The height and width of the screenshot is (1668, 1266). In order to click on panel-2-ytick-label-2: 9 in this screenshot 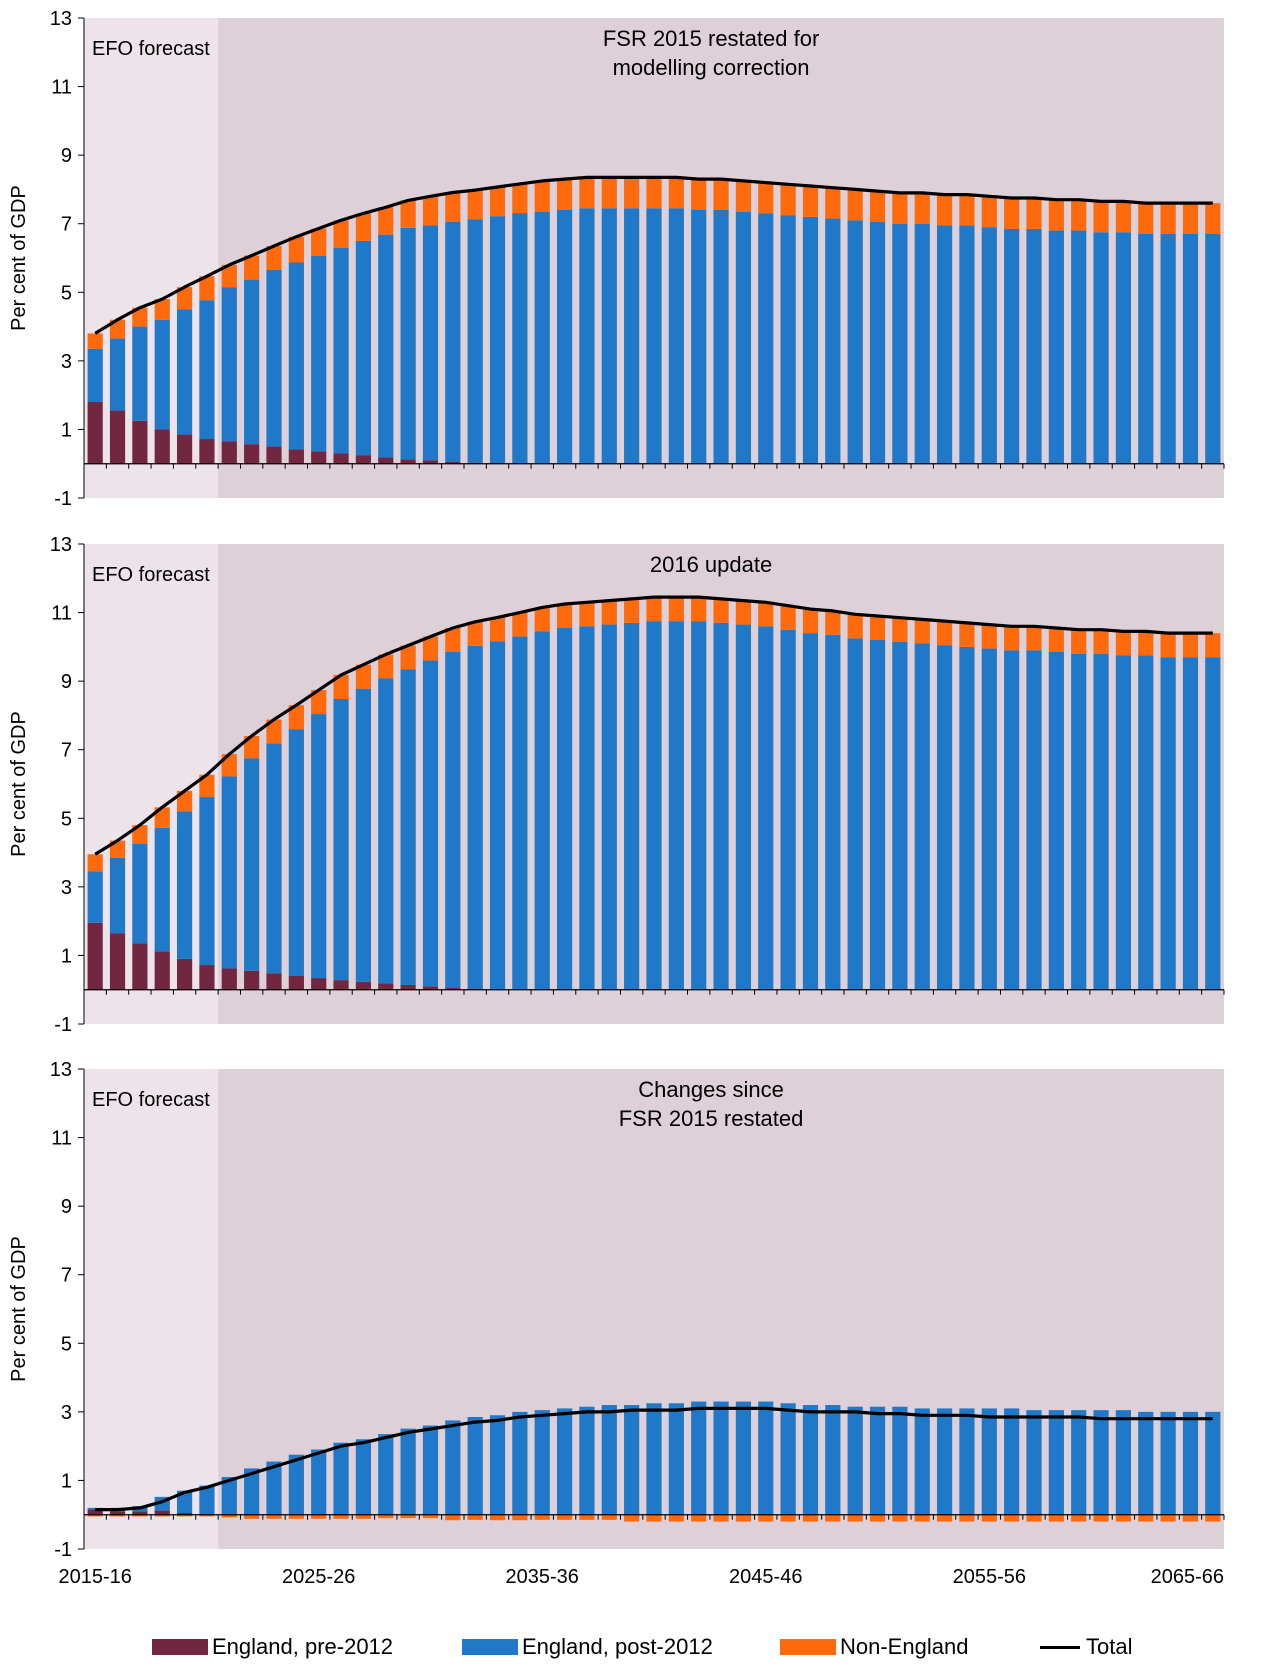, I will do `click(66, 682)`.